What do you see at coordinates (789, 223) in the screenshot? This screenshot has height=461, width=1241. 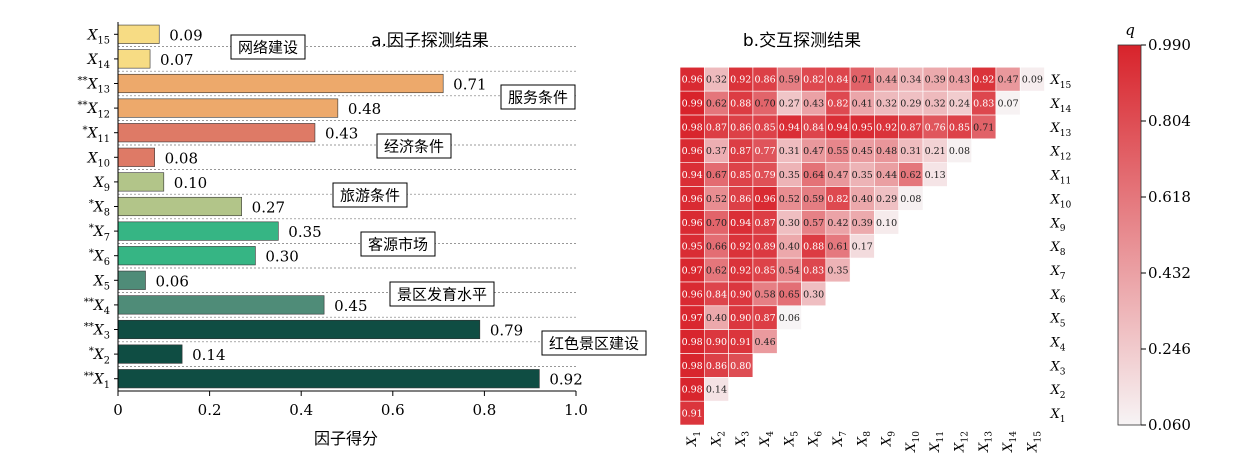 I see `heatmap-cell-value: 0.30` at bounding box center [789, 223].